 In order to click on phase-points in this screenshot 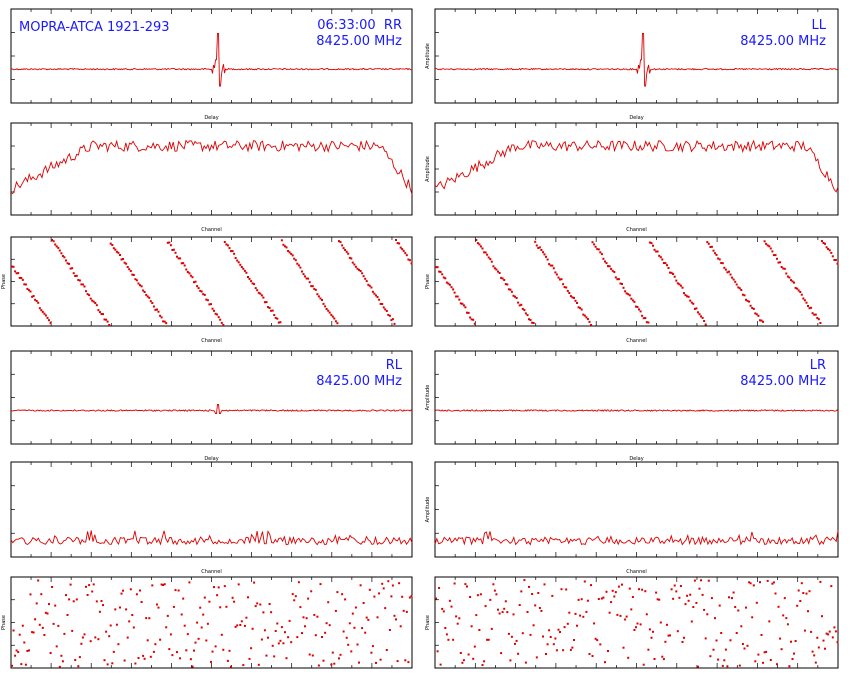, I will do `click(637, 282)`.